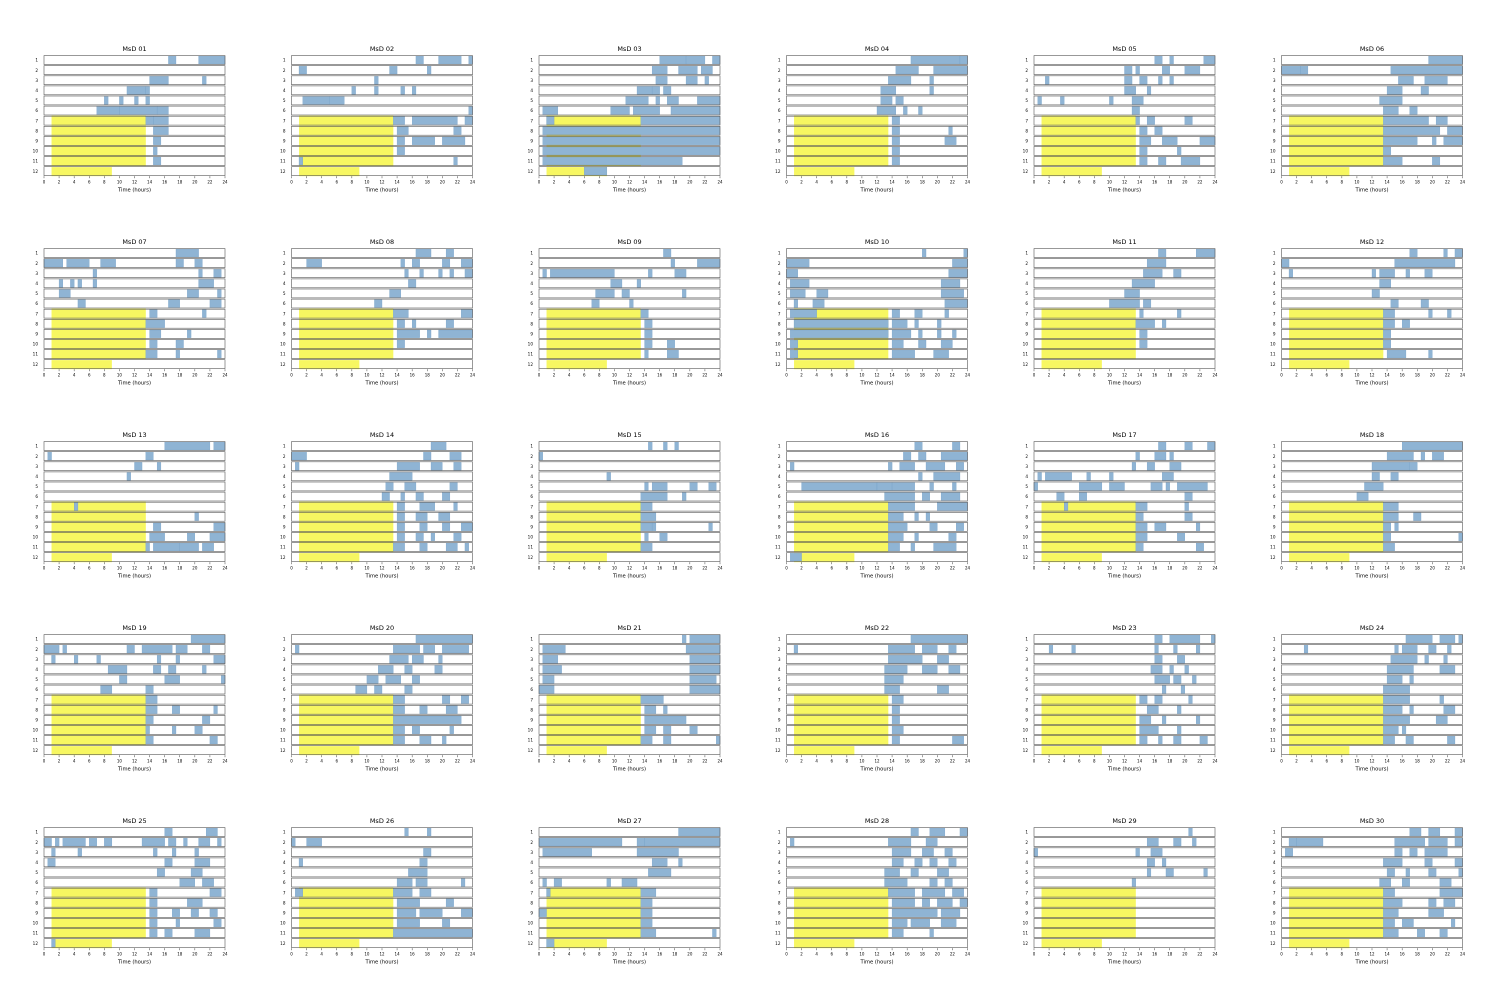  I want to click on x-tick-label: 4, so click(569, 375).